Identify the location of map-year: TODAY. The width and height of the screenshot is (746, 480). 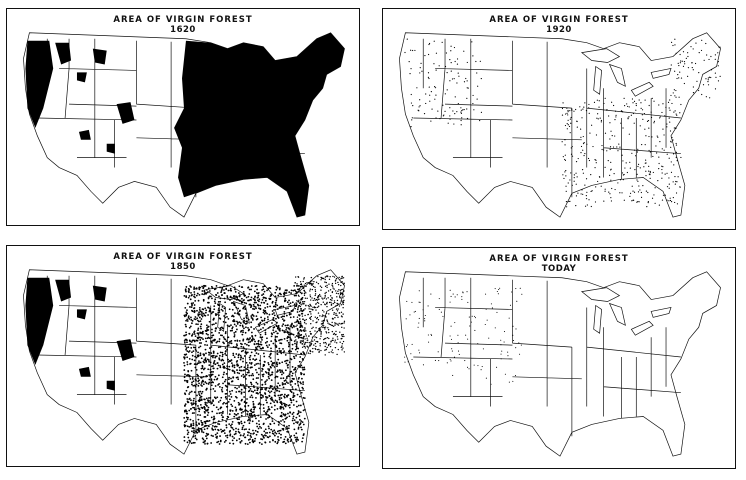
(559, 269).